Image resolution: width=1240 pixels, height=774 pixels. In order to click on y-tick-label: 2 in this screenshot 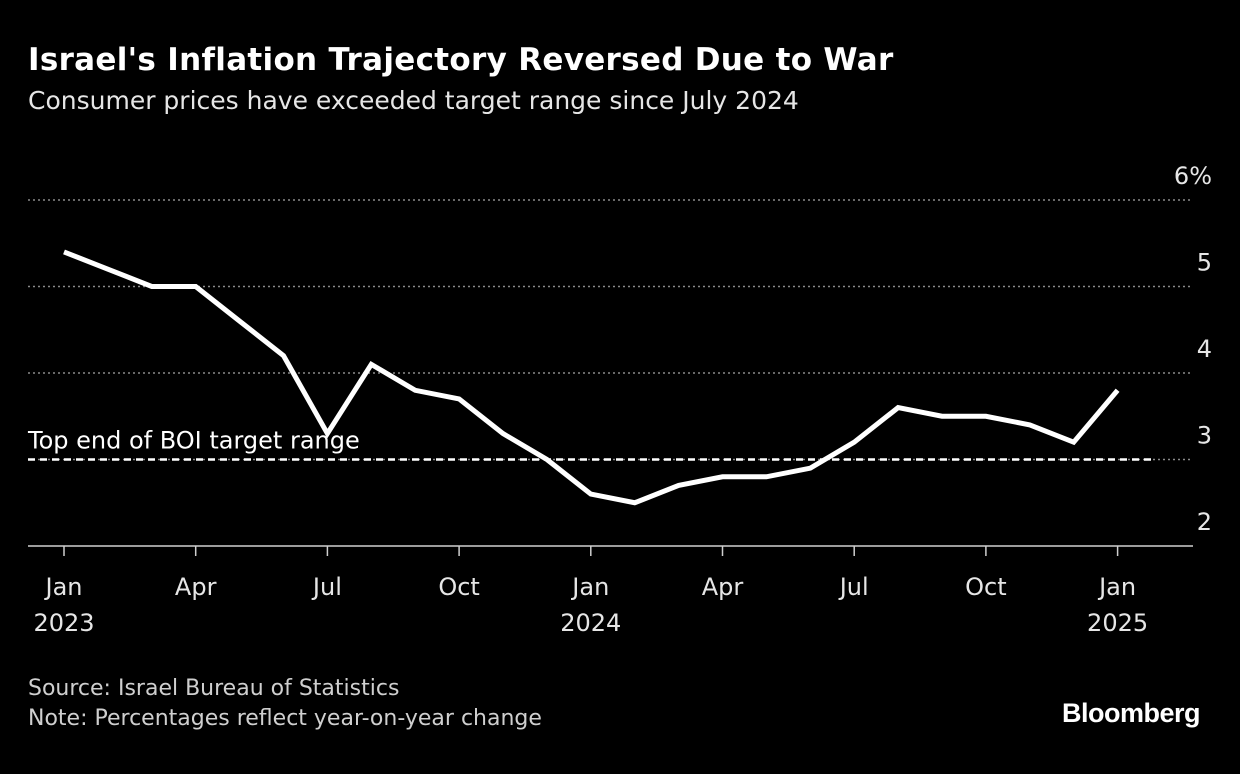, I will do `click(1204, 522)`.